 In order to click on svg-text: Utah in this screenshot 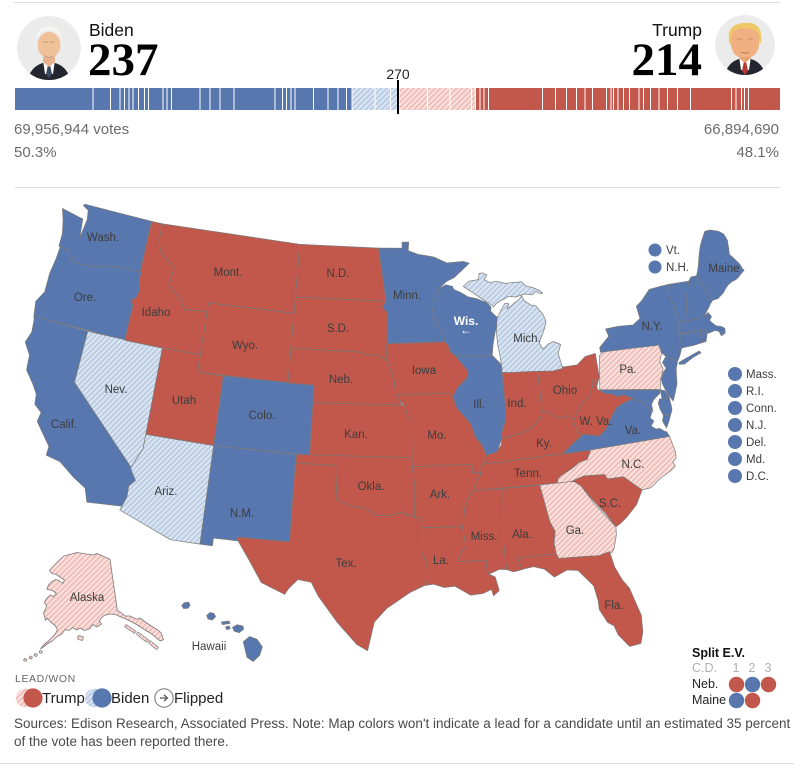, I will do `click(184, 401)`.